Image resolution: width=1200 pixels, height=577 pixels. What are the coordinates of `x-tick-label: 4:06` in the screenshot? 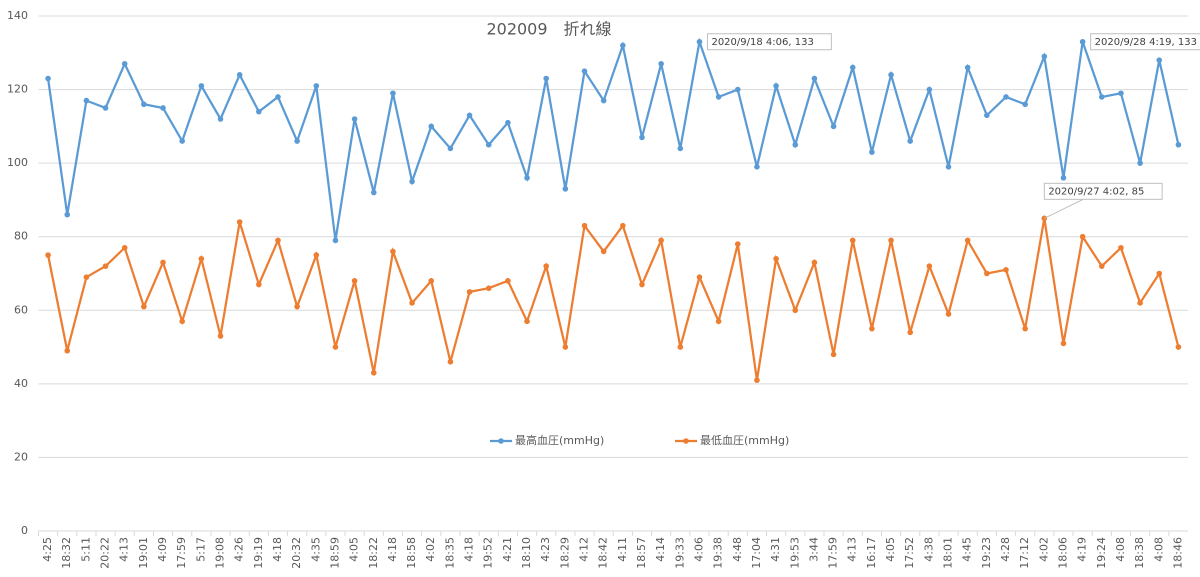 It's located at (698, 549).